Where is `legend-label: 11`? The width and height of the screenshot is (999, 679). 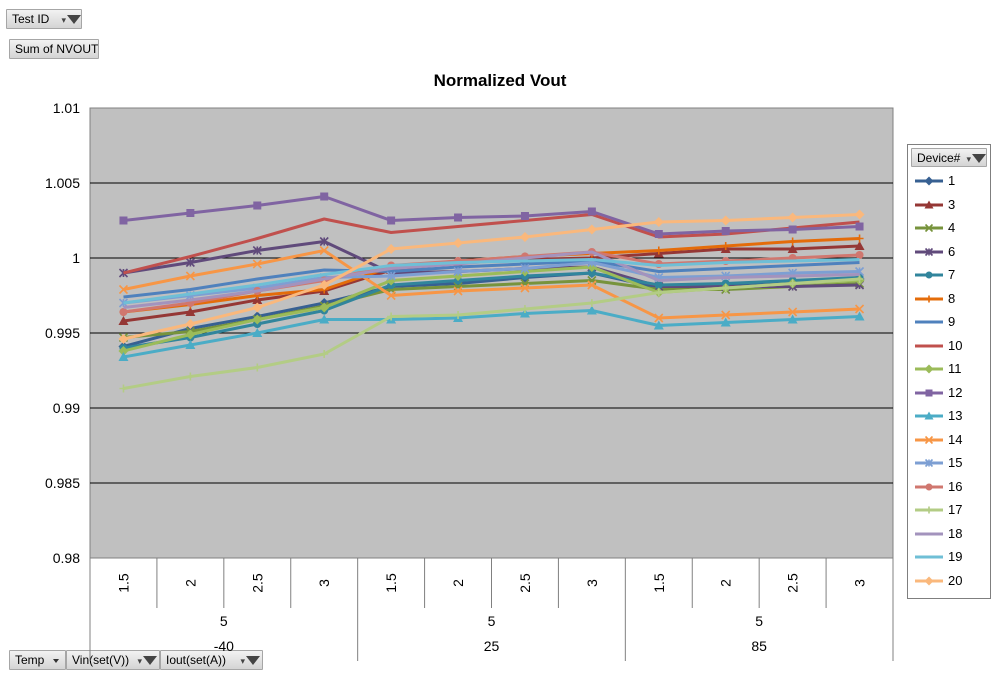 legend-label: 11 is located at coordinates (955, 368).